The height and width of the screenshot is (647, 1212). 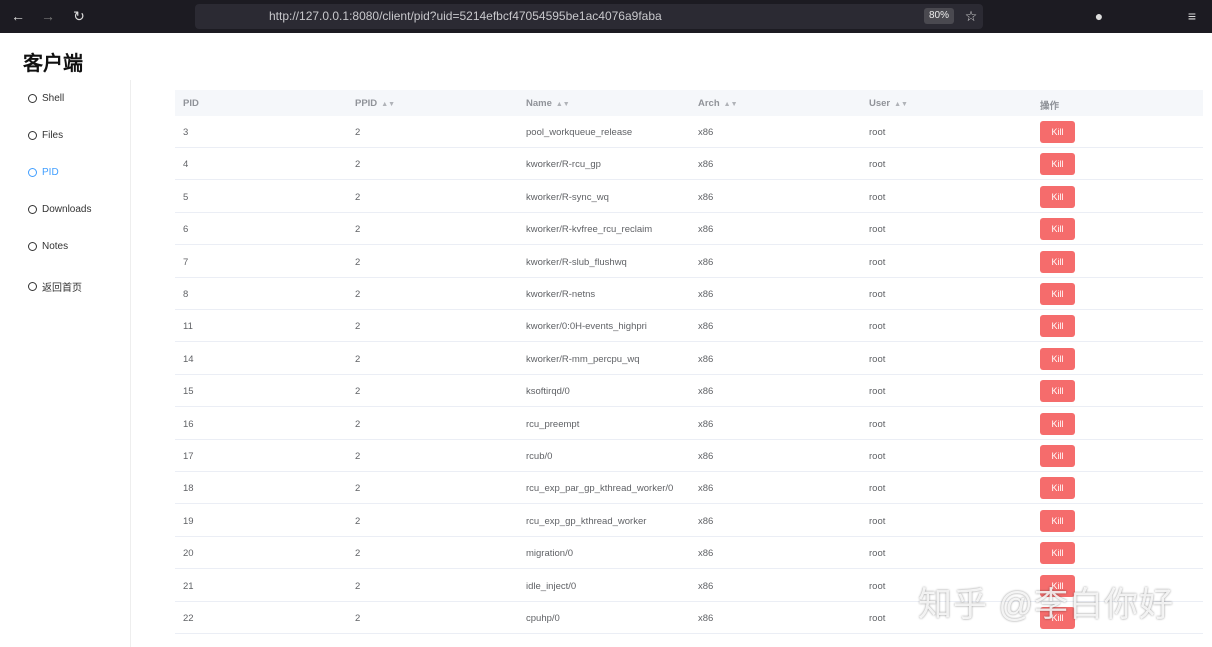 I want to click on table-cell: 19, so click(x=188, y=521).